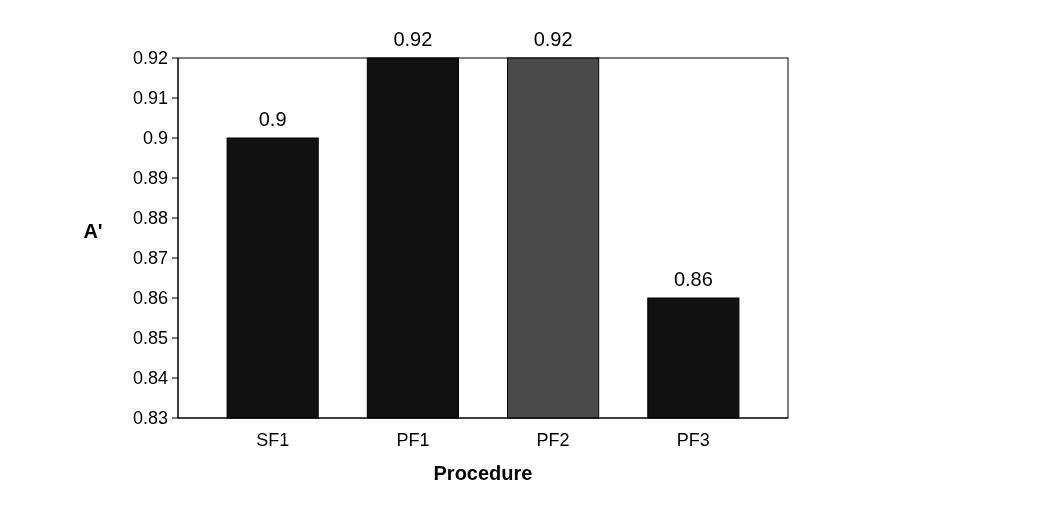 The width and height of the screenshot is (1038, 510). Describe the element at coordinates (150, 338) in the screenshot. I see `y-tick-label: 0.85` at that location.